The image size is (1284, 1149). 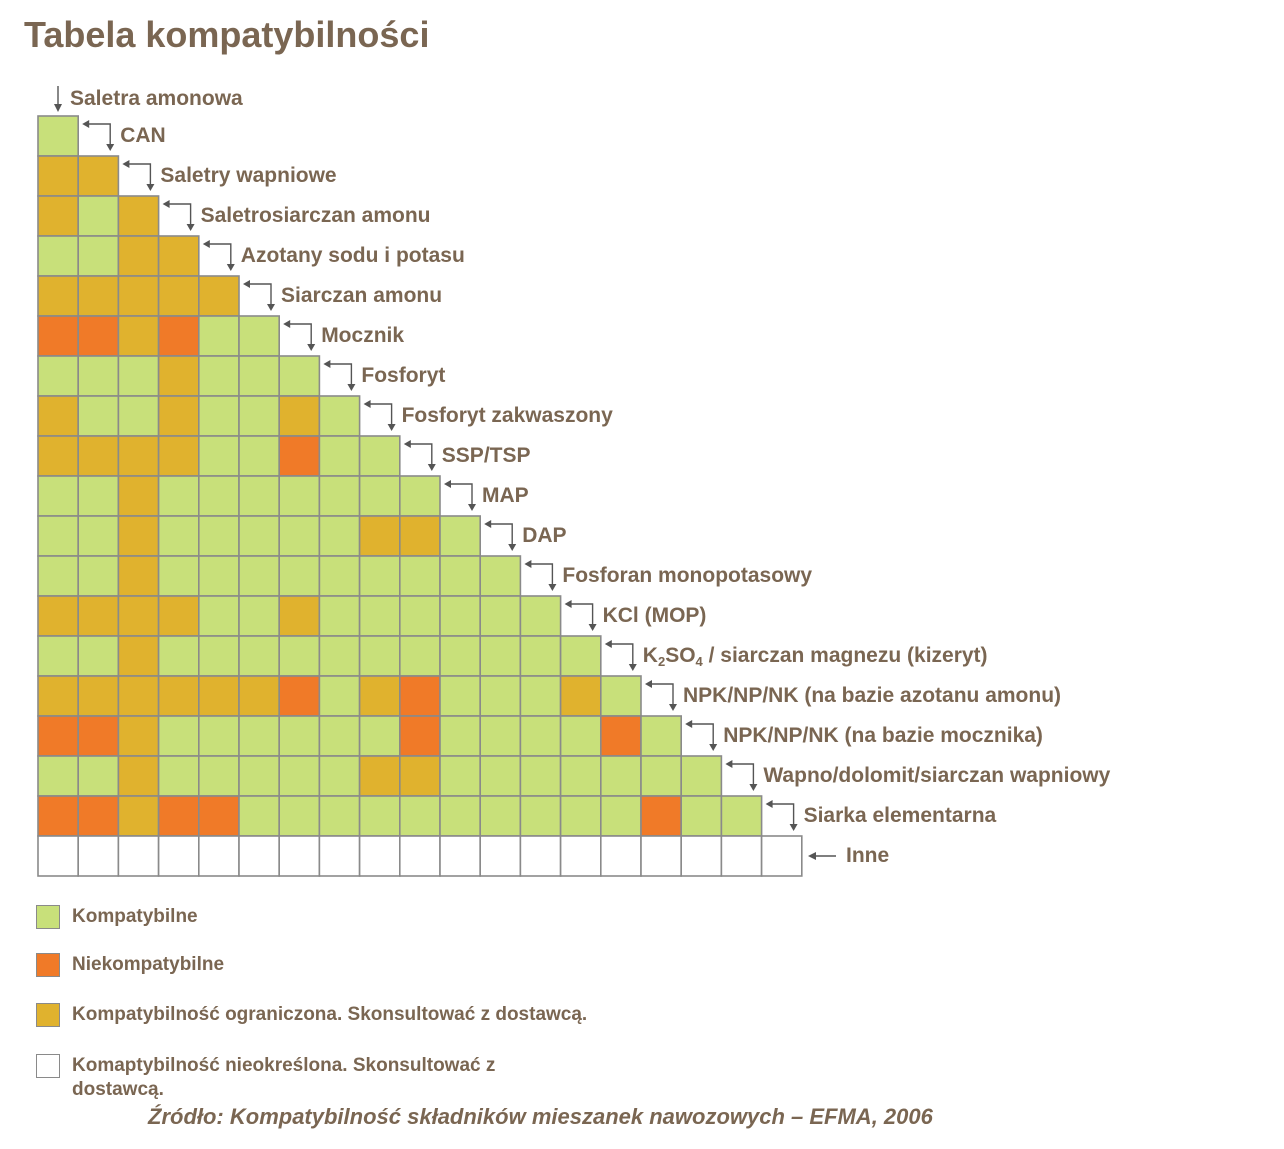 I want to click on label-part: SO, so click(x=680, y=655).